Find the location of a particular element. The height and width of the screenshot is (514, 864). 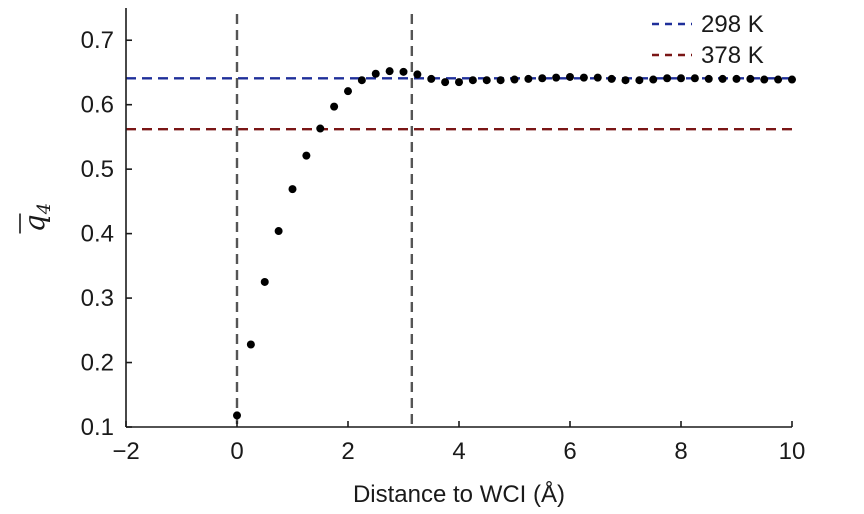

legend-label: 378 K is located at coordinates (732, 55).